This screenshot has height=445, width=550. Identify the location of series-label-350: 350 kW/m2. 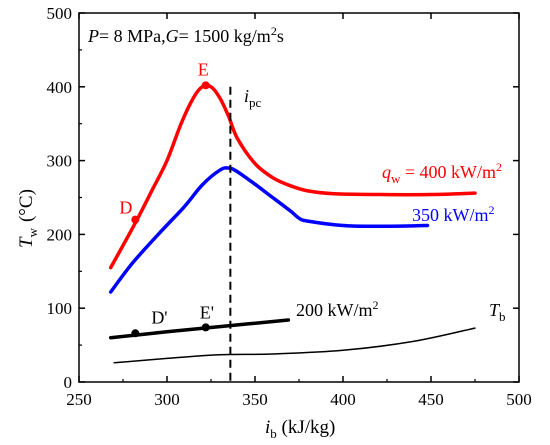
(453, 214).